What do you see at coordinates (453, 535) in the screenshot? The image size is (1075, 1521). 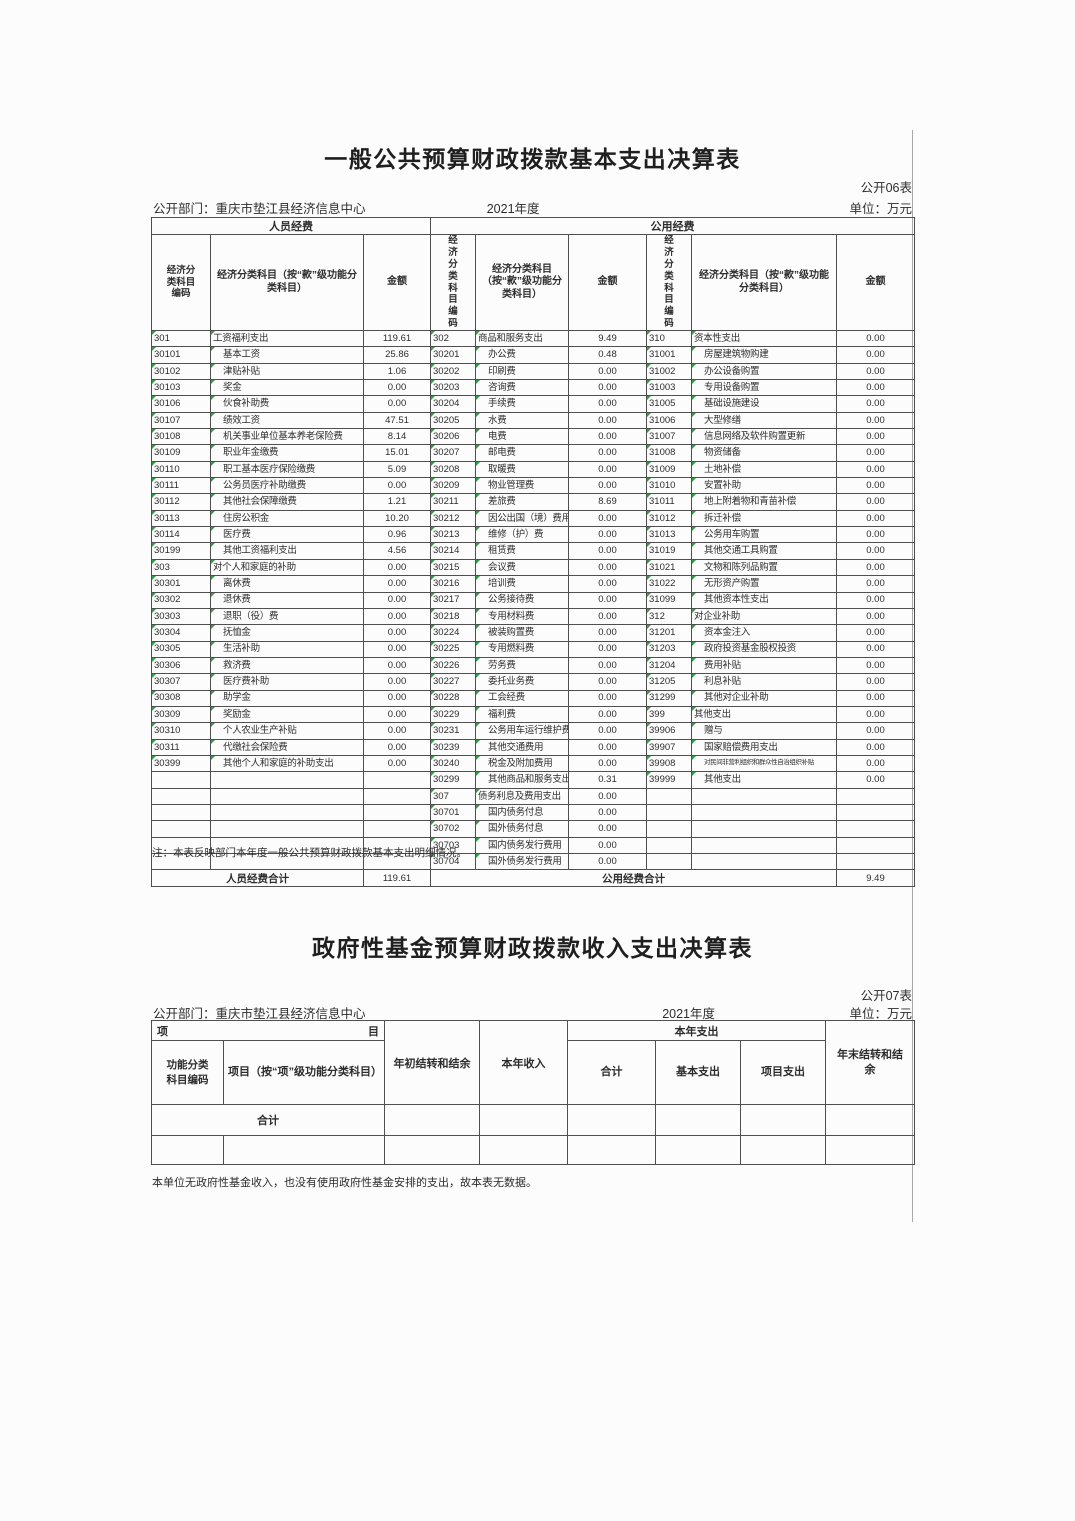 I see `item-code: 30213` at bounding box center [453, 535].